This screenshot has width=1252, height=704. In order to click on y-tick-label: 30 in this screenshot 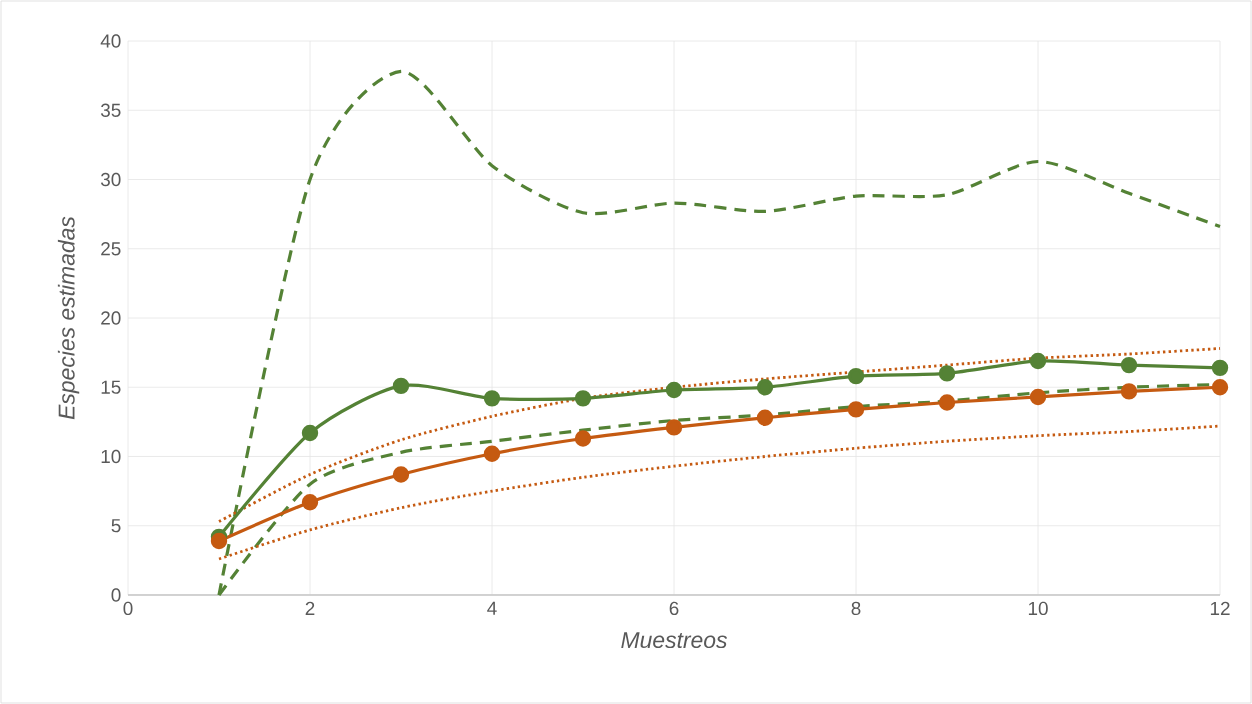, I will do `click(110, 179)`.